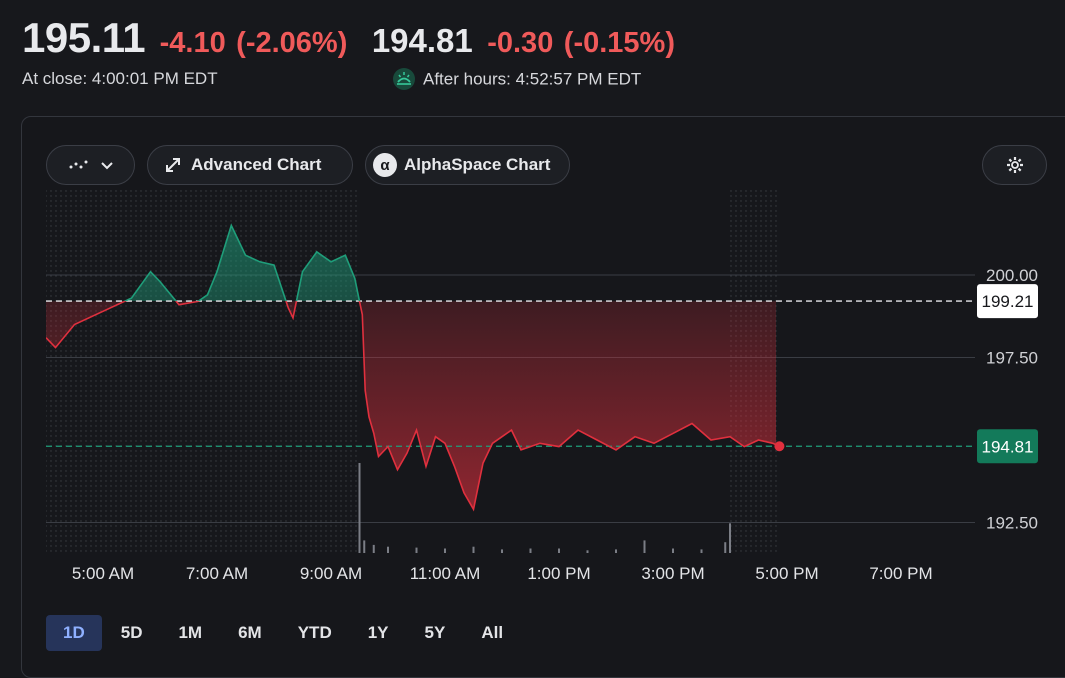  What do you see at coordinates (445, 573) in the screenshot?
I see `x-tick-label: 11:00 AM` at bounding box center [445, 573].